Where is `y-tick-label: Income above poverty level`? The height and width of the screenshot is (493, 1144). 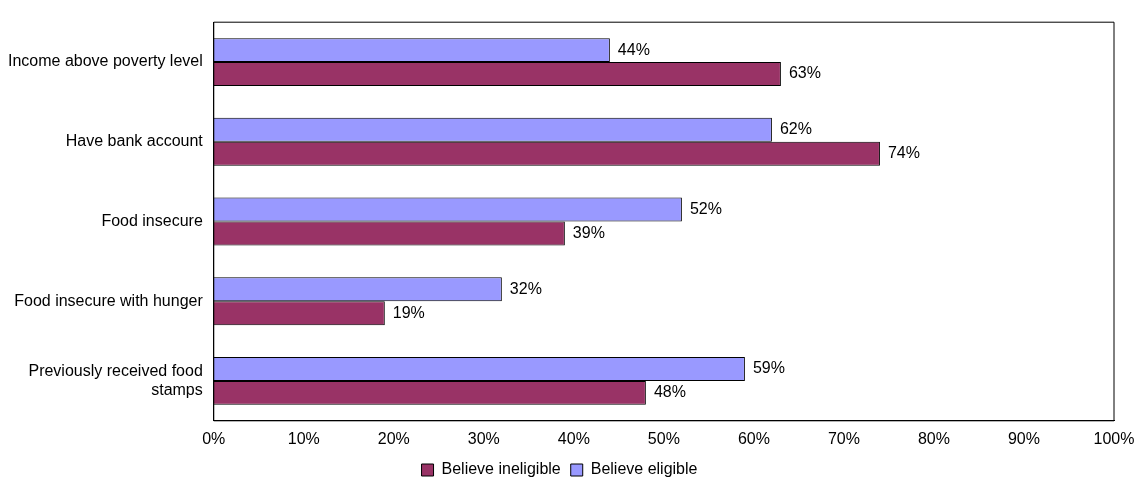
y-tick-label: Income above poverty level is located at coordinates (105, 61).